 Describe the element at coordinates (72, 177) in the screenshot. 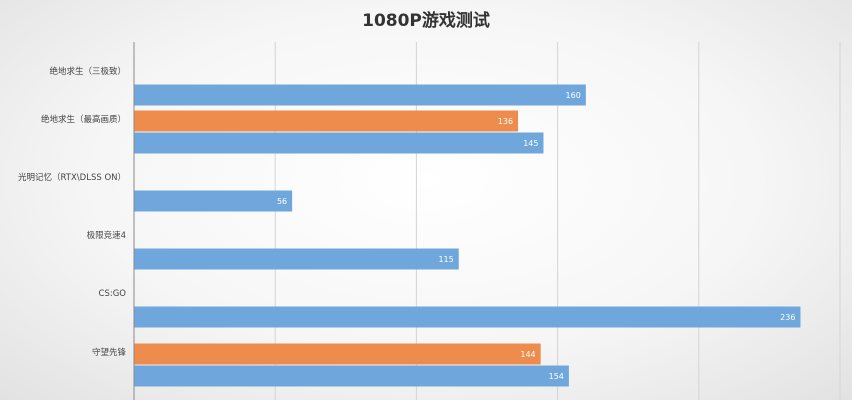

I see `category-label: 光明记忆（RTX\DLSS ON）` at that location.